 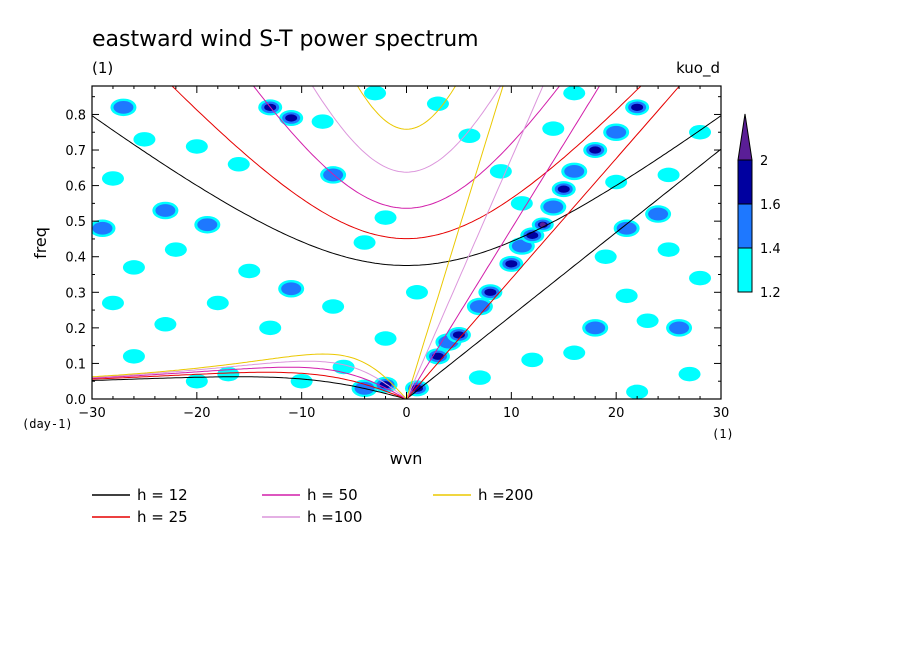 I want to click on y-tick-label: 0.0, so click(x=75, y=400).